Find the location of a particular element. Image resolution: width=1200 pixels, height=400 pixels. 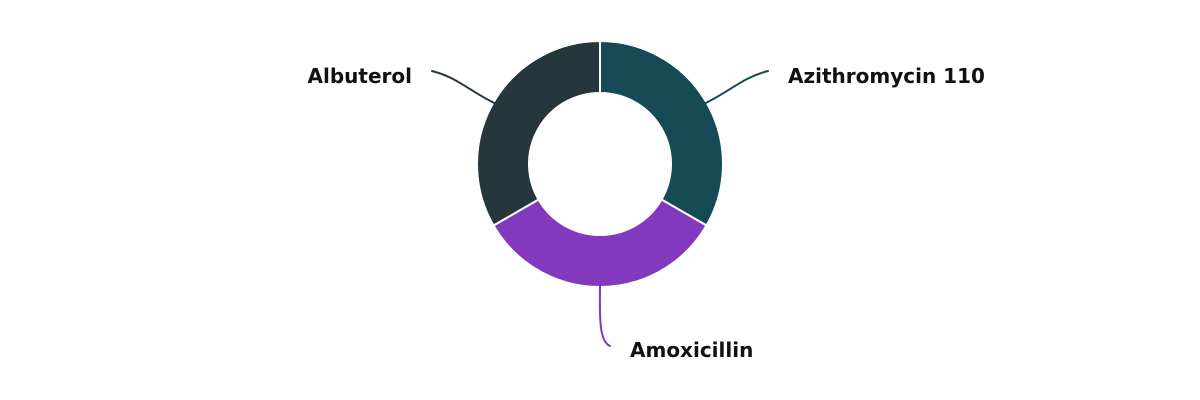

slice-label-azithromycin-110: Azithromycin 110 is located at coordinates (886, 76).